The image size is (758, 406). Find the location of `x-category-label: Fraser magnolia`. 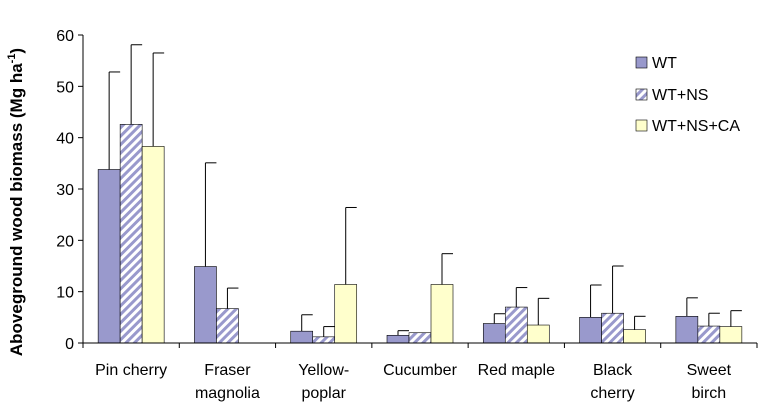

x-category-label: Fraser magnolia is located at coordinates (227, 382).